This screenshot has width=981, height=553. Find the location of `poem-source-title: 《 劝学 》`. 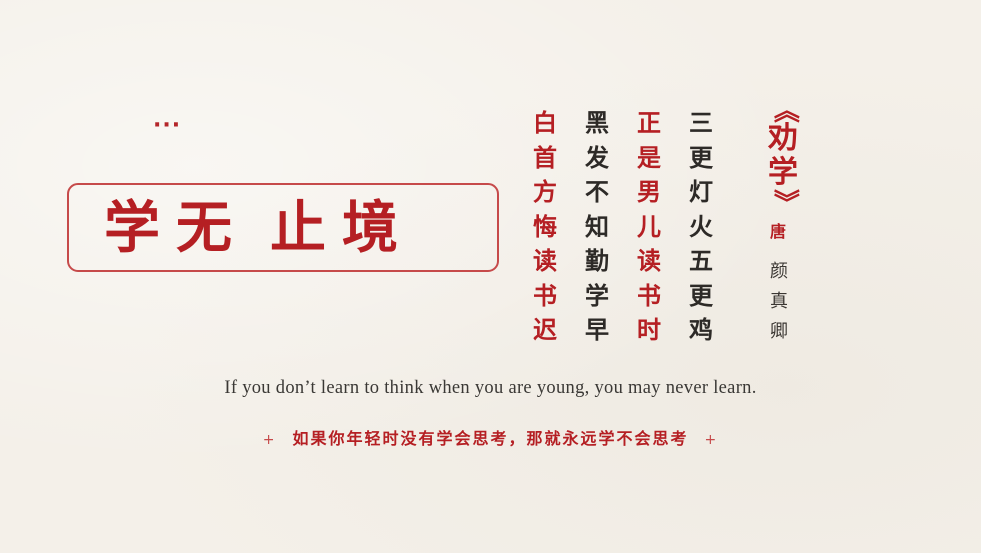

poem-source-title: 《 劝学 》 is located at coordinates (783, 156).